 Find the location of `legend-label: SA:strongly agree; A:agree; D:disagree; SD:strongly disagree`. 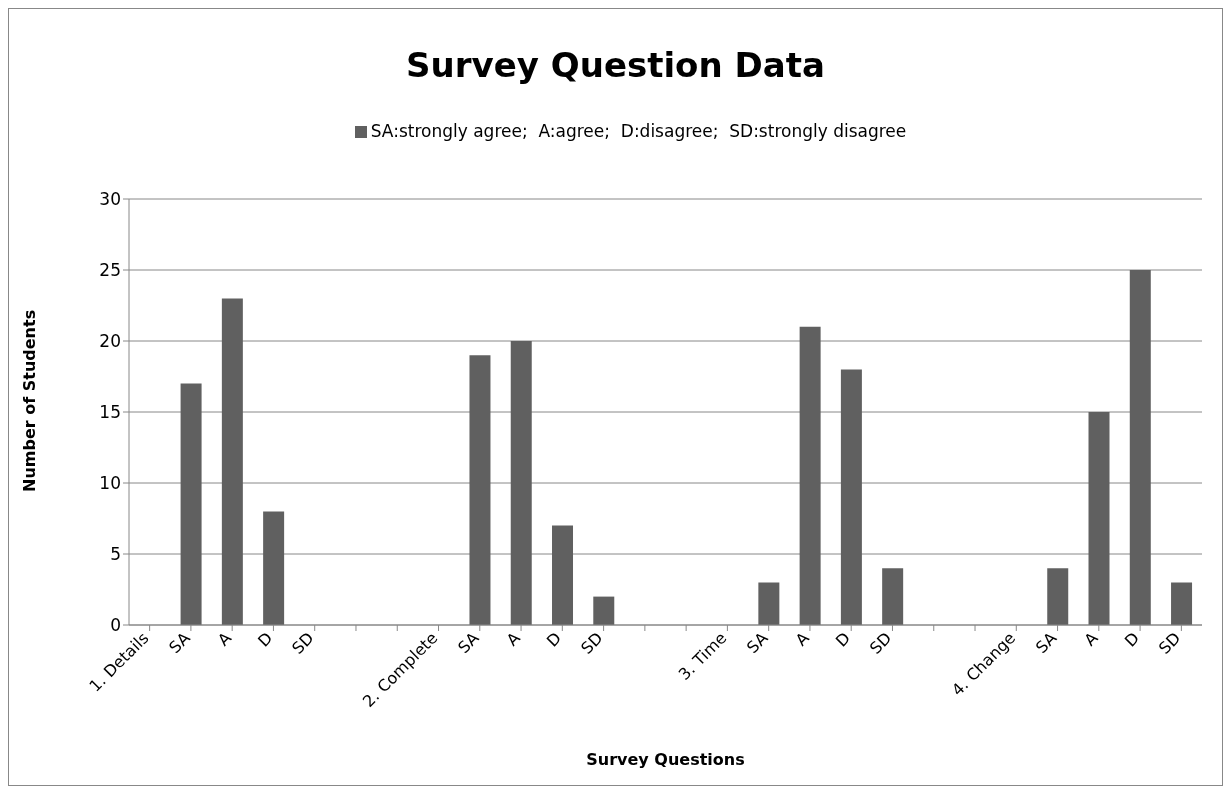

legend-label: SA:strongly agree; A:agree; D:disagree; SD:strongly disagree is located at coordinates (638, 131).